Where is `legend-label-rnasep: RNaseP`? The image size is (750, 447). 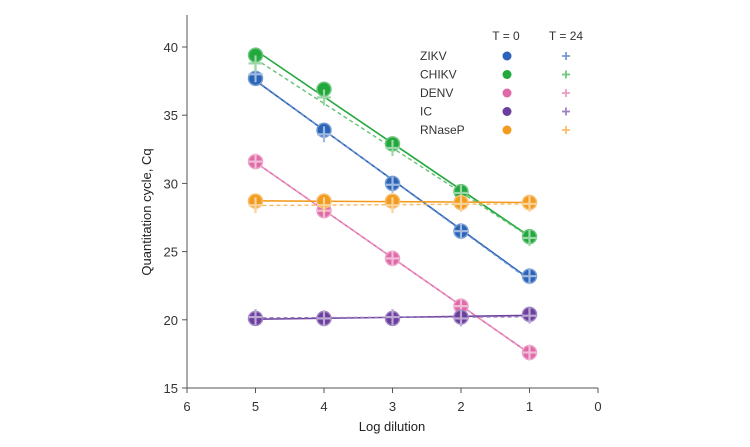
legend-label-rnasep: RNaseP is located at coordinates (442, 130).